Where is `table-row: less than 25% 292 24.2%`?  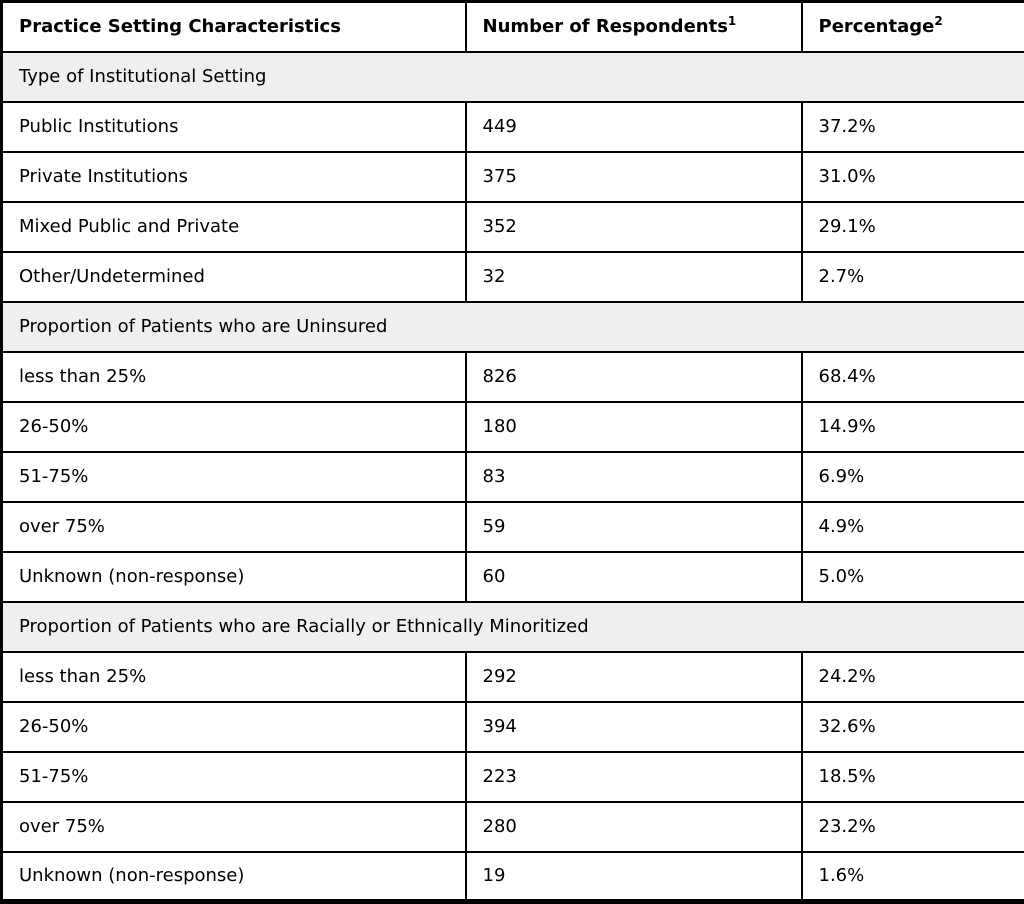 table-row: less than 25% 292 24.2% is located at coordinates (513, 677).